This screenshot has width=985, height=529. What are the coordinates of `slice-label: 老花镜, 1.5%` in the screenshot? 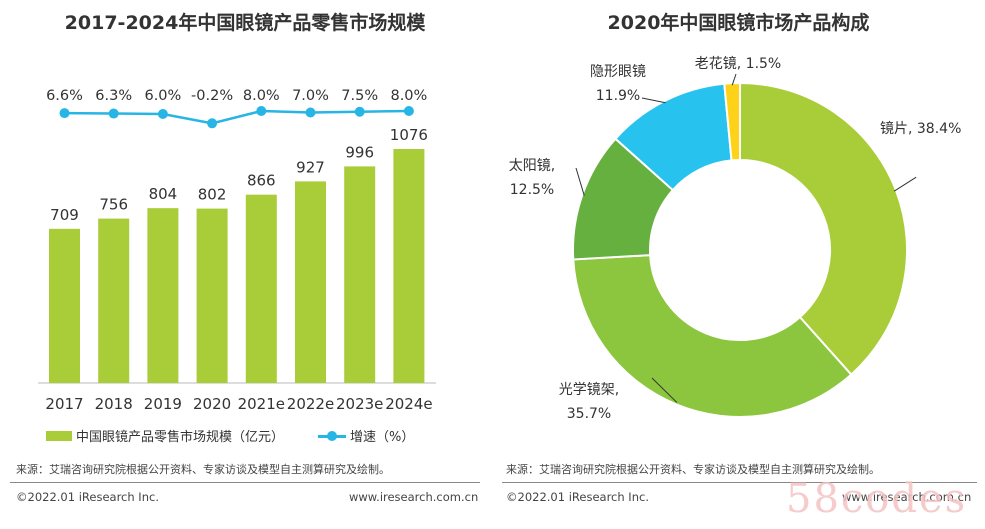 It's located at (738, 64).